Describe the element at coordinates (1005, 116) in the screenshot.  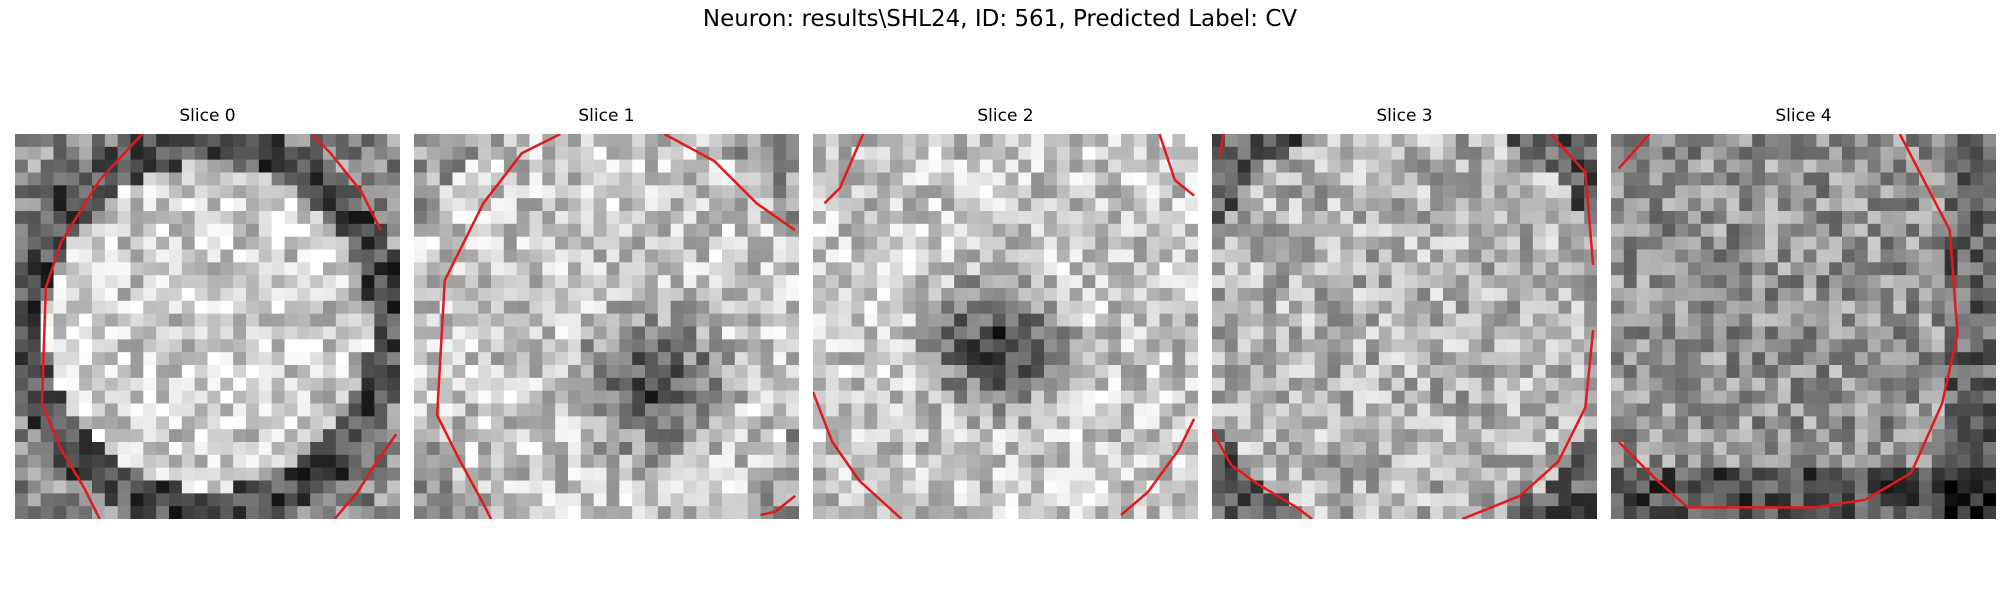
I see `slice-title: Slice 2` at that location.